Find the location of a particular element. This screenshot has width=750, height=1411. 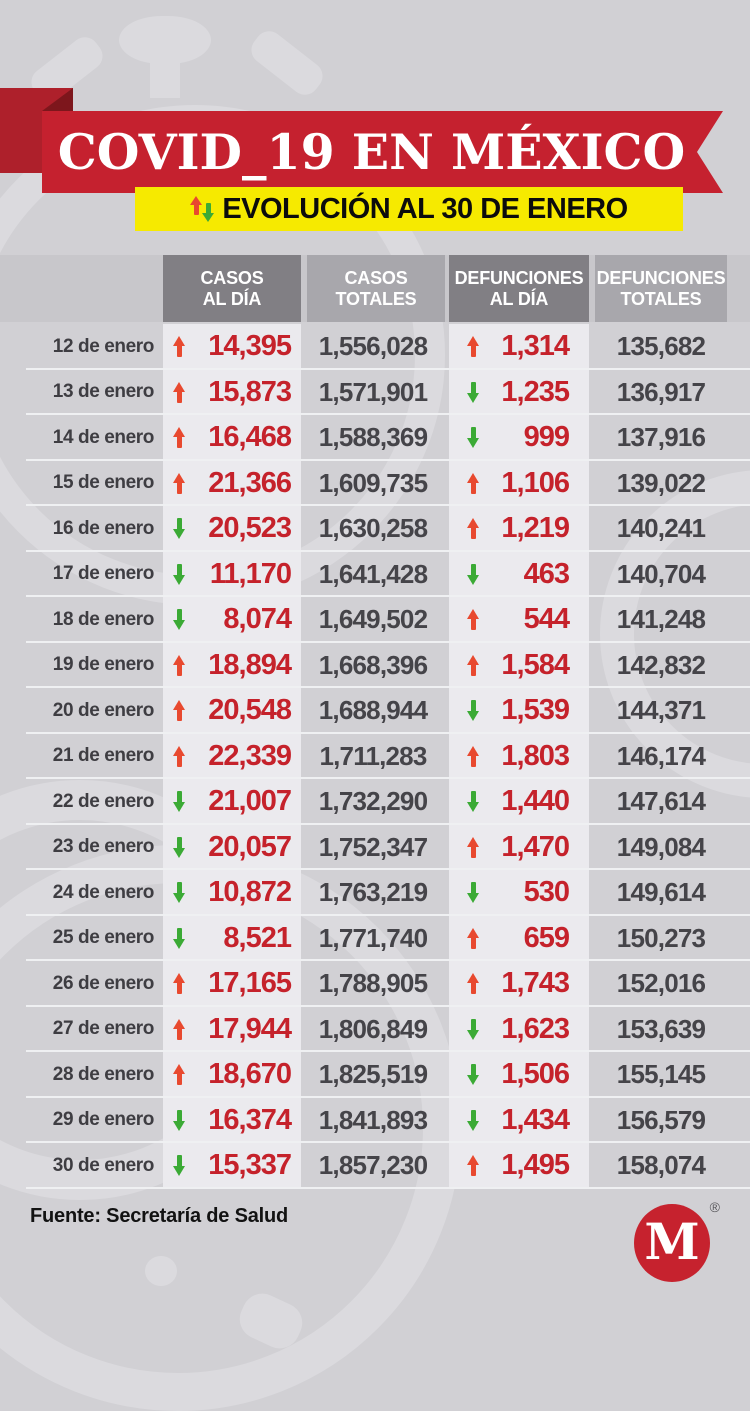

daily-cases-column-stripe is located at coordinates (232, 756).